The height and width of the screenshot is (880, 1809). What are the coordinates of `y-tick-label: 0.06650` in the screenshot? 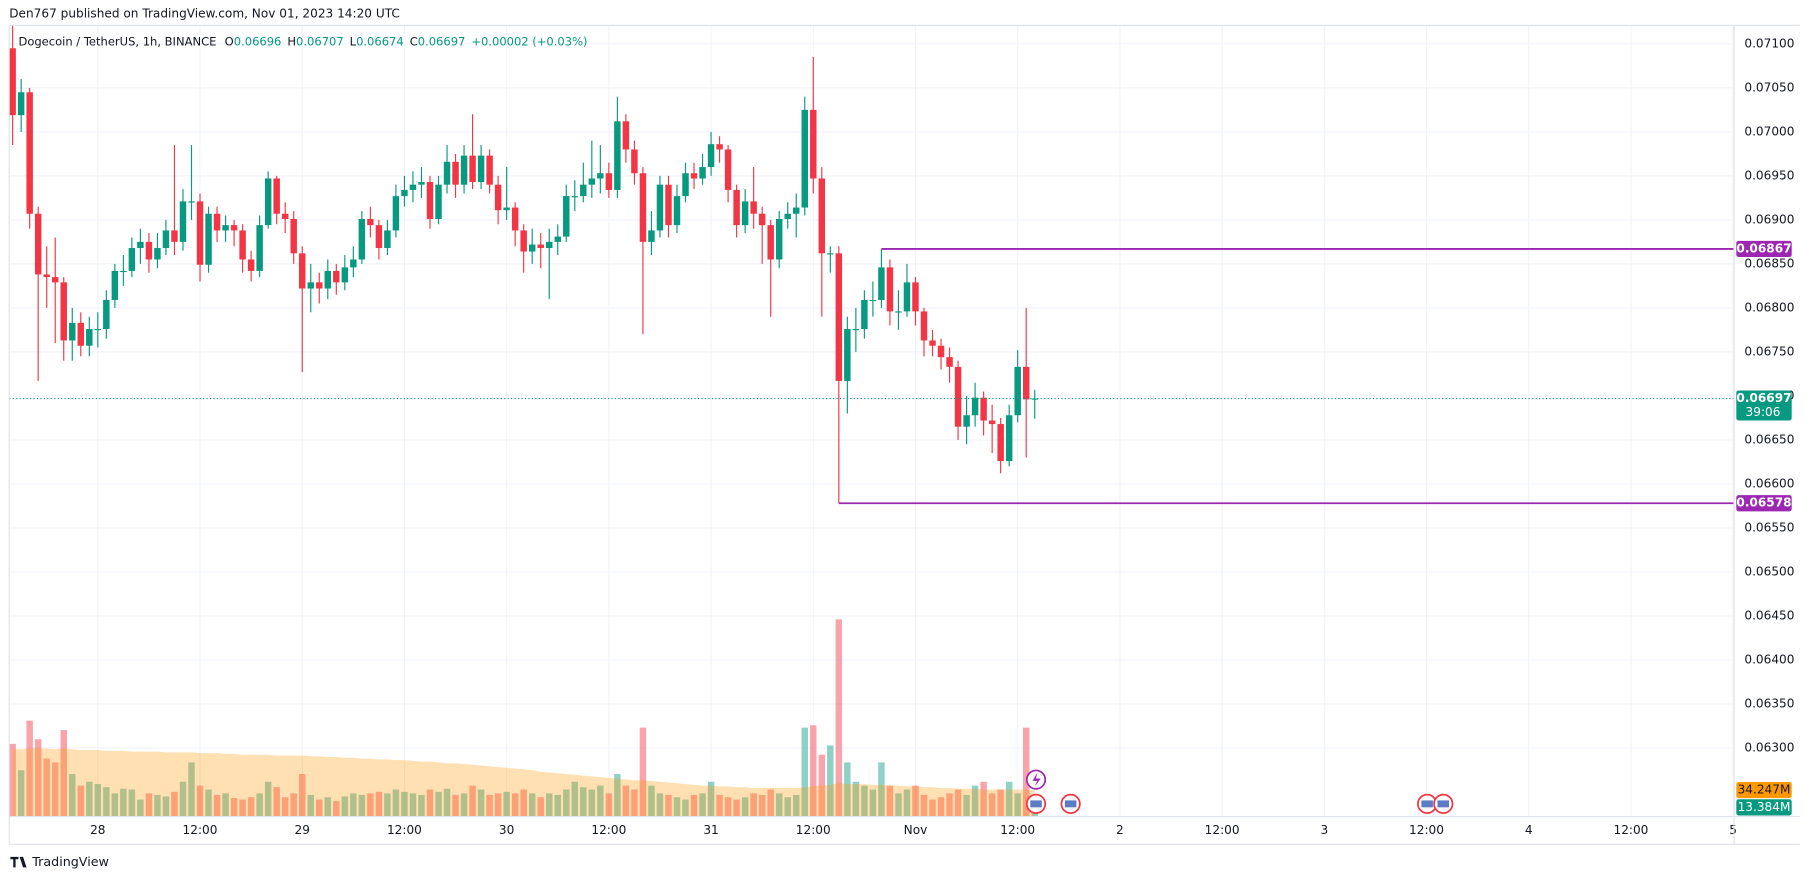 It's located at (1769, 439).